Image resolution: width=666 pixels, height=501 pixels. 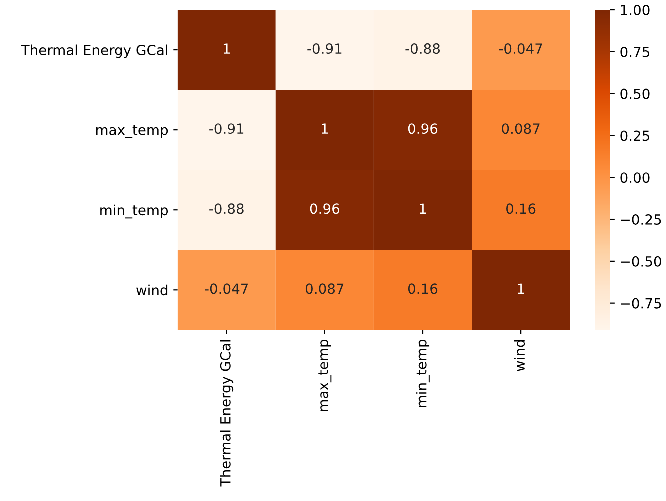 I want to click on y-tick-label: min_temp, so click(x=134, y=211).